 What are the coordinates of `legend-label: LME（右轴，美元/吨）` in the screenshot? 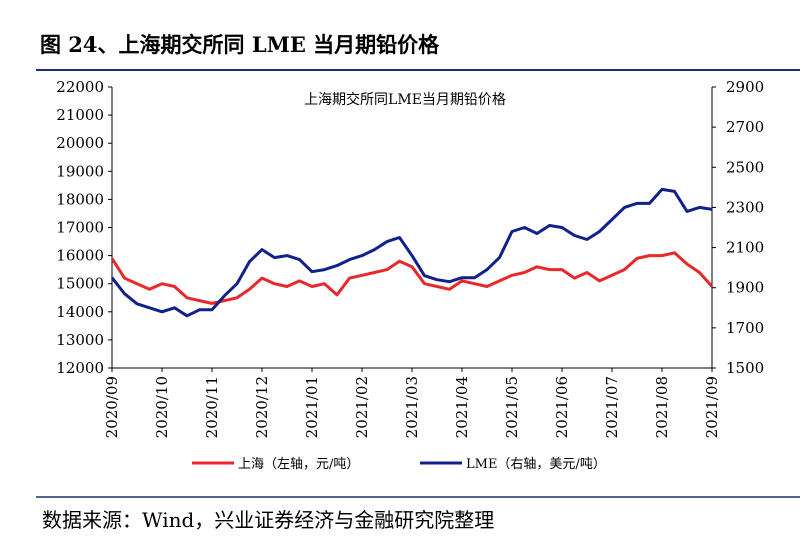 It's located at (536, 464).